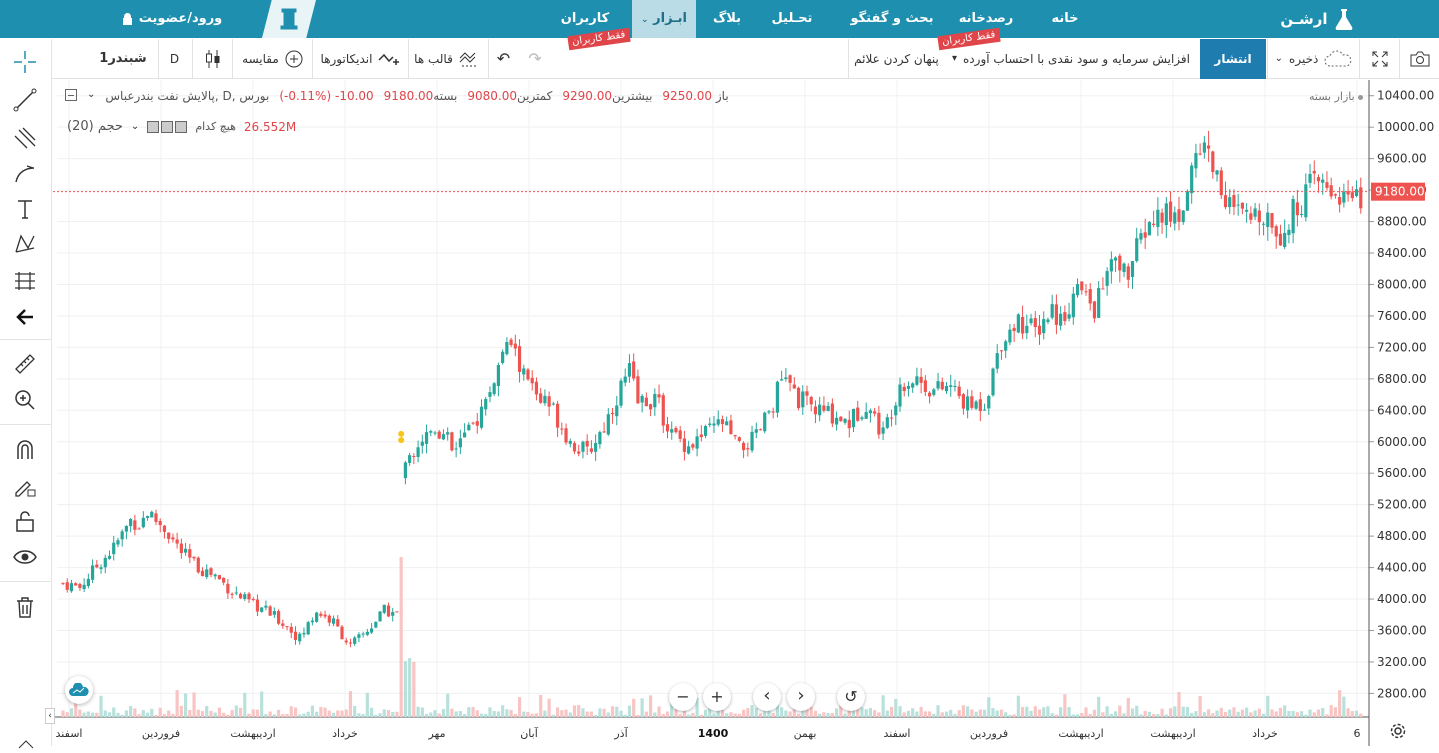 The width and height of the screenshot is (1439, 753). I want to click on measure-tool, so click(25, 364).